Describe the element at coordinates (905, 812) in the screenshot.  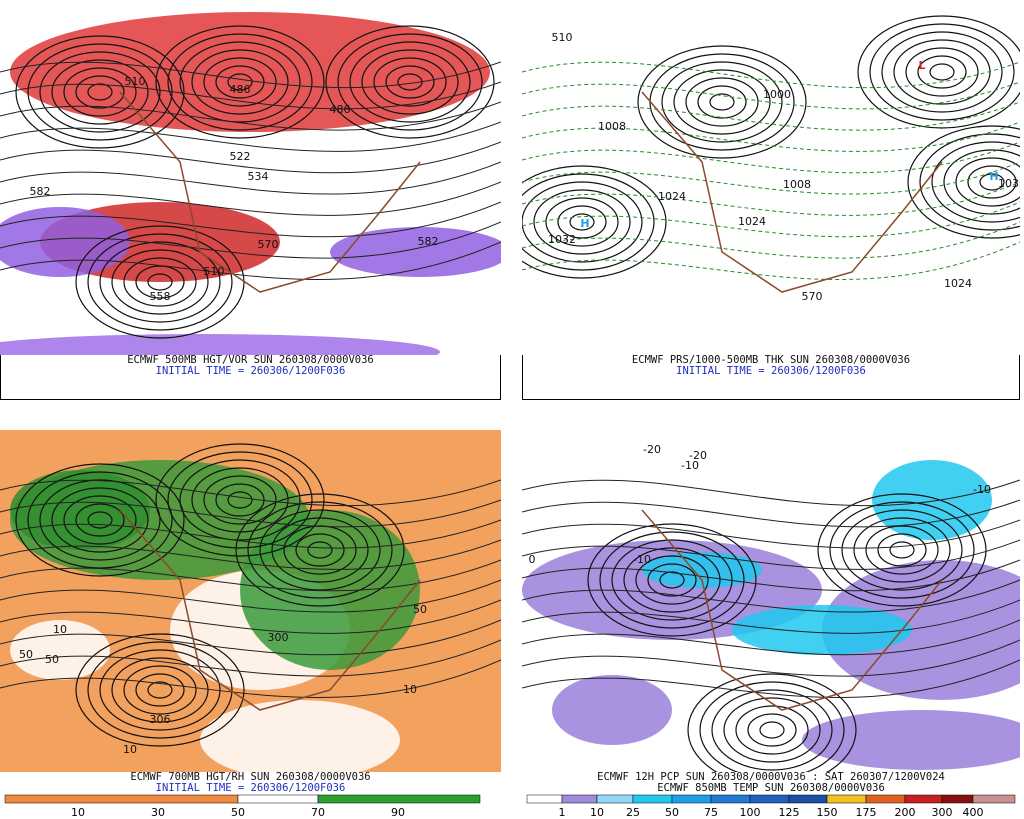
I see `colorbar-label: 200` at that location.